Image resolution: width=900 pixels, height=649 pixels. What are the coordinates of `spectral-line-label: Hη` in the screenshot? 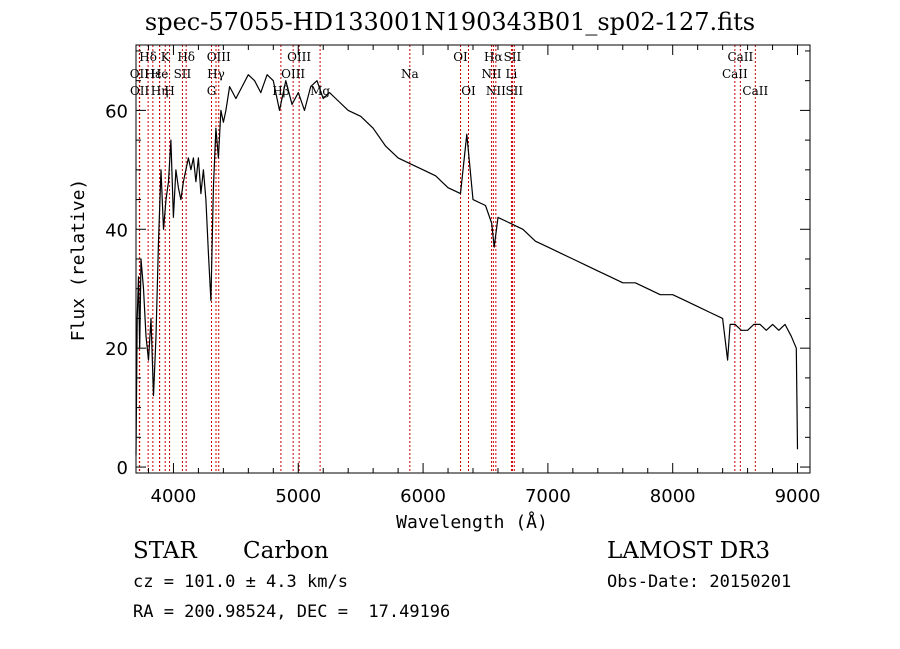 It's located at (160, 91).